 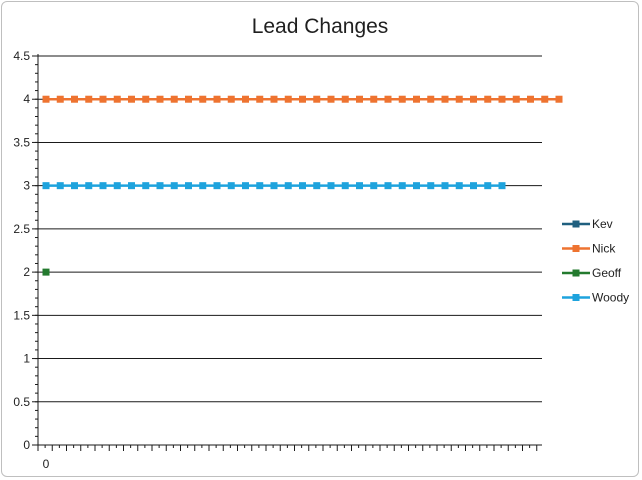 I want to click on series-nick, so click(x=302, y=99).